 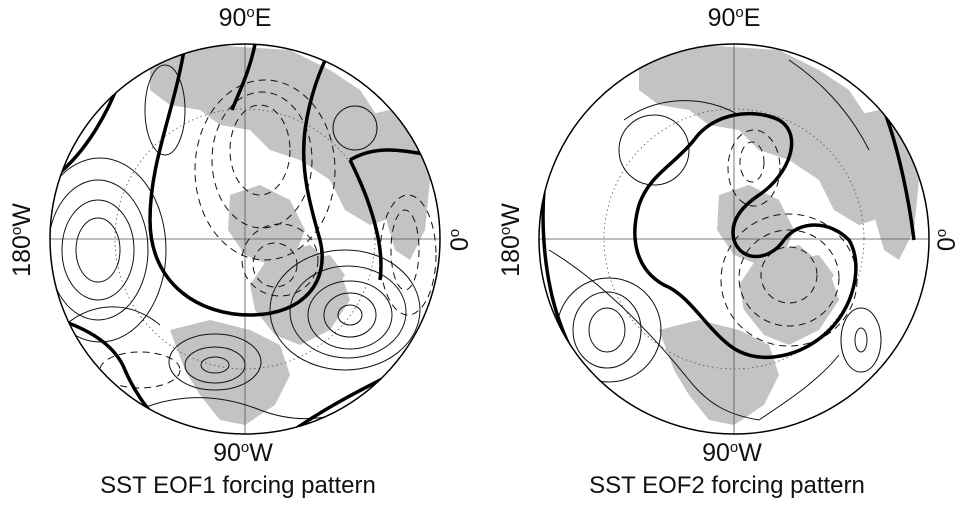 What do you see at coordinates (22, 240) in the screenshot?
I see `eof1-label-180w: 180oW` at bounding box center [22, 240].